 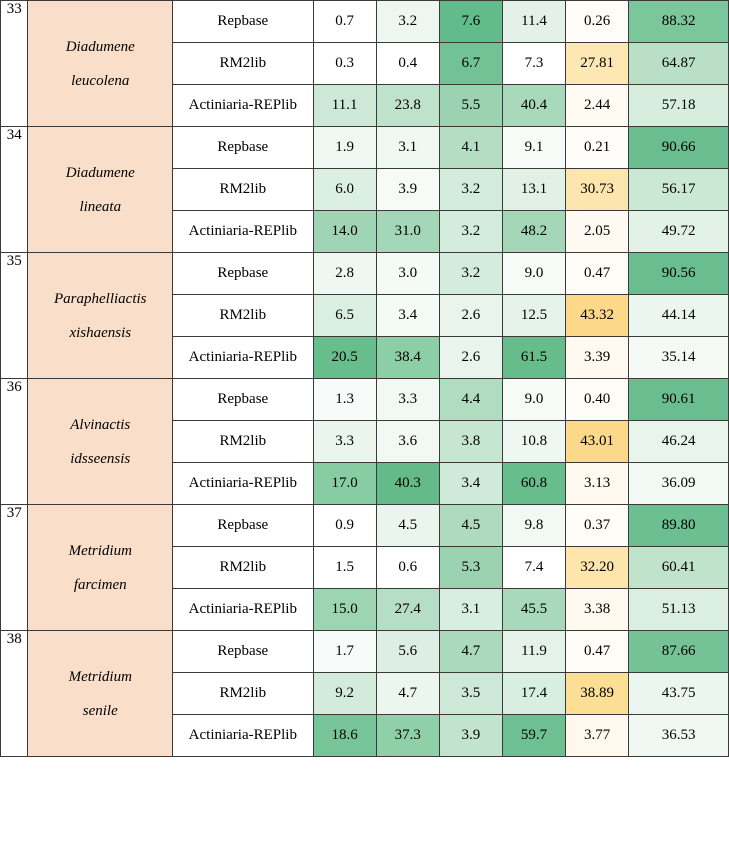 What do you see at coordinates (100, 693) in the screenshot?
I see `species-name: Metridium senile` at bounding box center [100, 693].